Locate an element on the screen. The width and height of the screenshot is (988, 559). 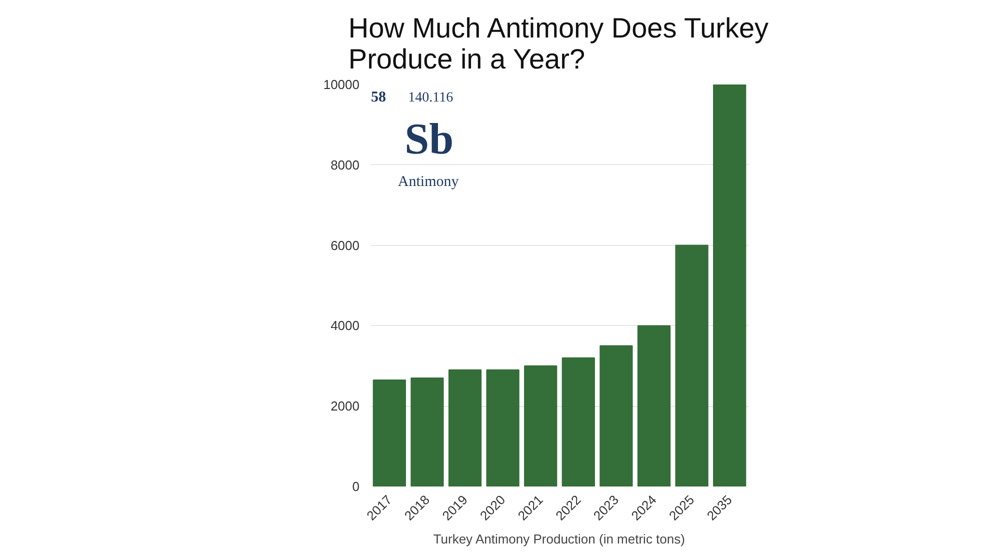
annotation: Antimony is located at coordinates (429, 182).